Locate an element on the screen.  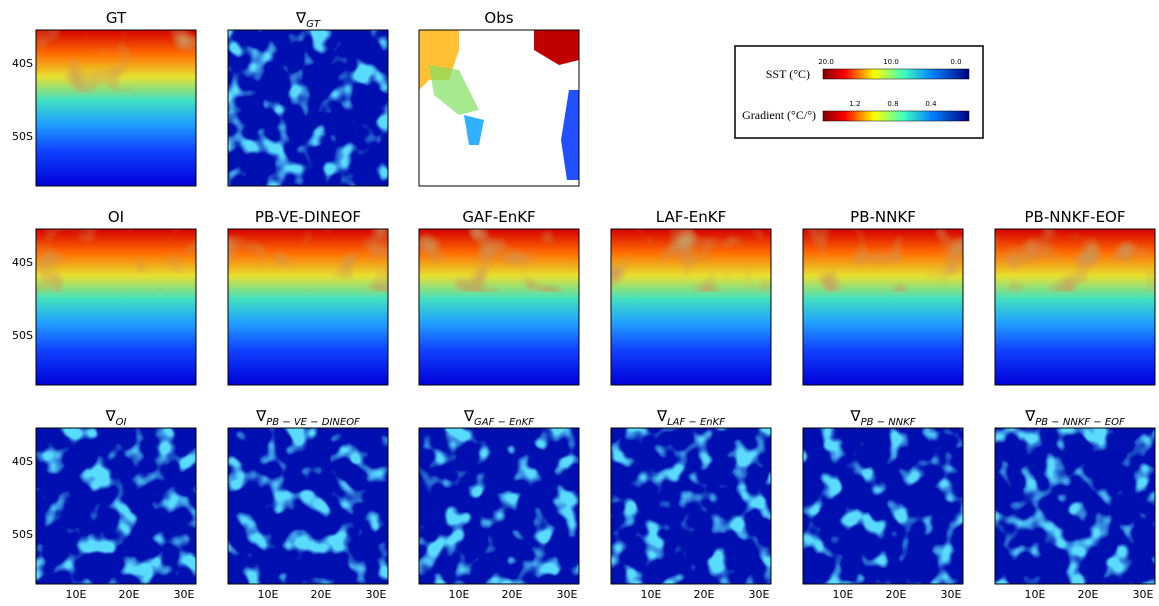
panel-title: ∇PB − NNKF − EOF is located at coordinates (1074, 417).